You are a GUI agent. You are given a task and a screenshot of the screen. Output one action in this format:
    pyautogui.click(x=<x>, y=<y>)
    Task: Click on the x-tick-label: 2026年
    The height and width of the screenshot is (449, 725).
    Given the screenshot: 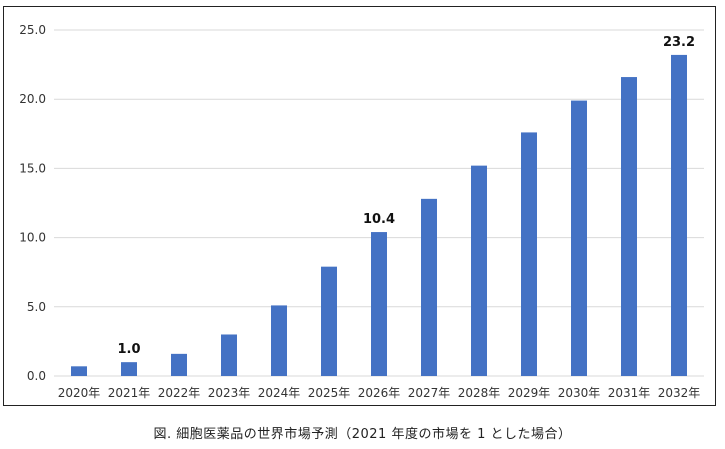 What is the action you would take?
    pyautogui.click(x=379, y=393)
    